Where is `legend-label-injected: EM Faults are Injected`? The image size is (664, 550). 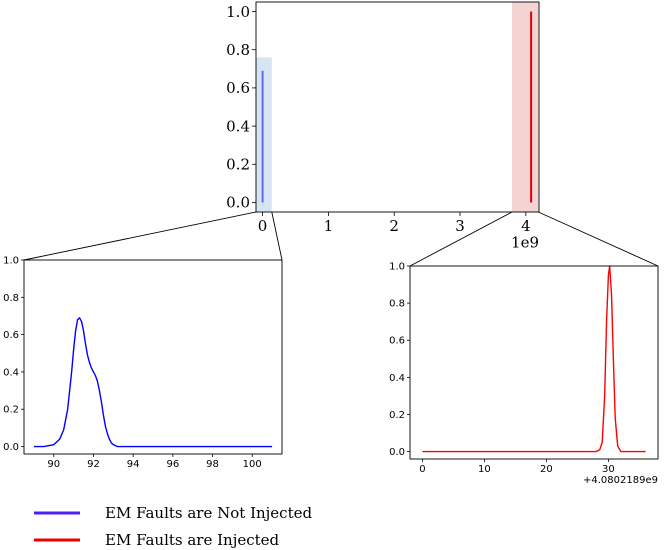 legend-label-injected: EM Faults are Injected is located at coordinates (192, 540).